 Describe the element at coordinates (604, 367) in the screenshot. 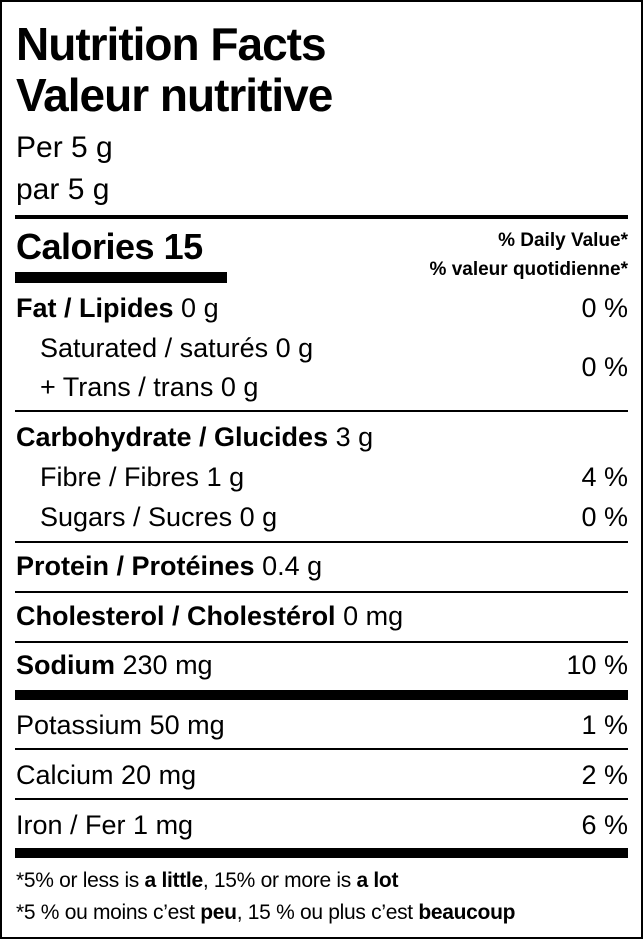

I see `sat-trans-dv: 0 %` at that location.